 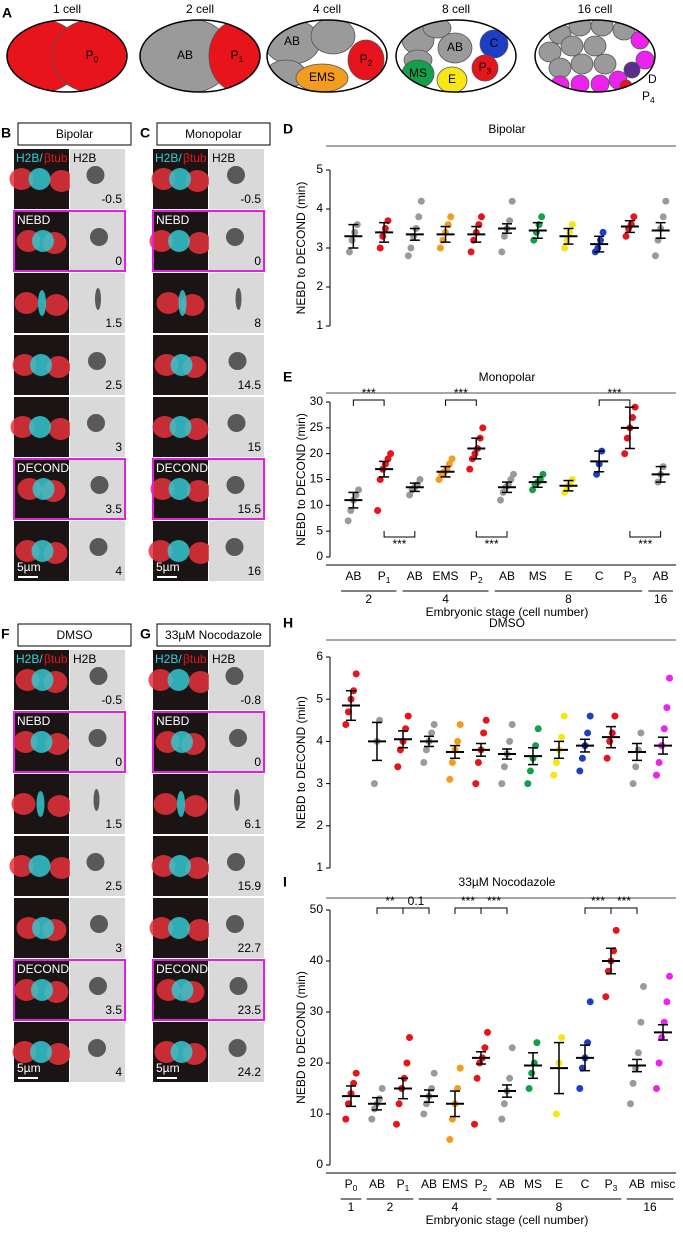 I want to click on cell-label: E, so click(x=452, y=79).